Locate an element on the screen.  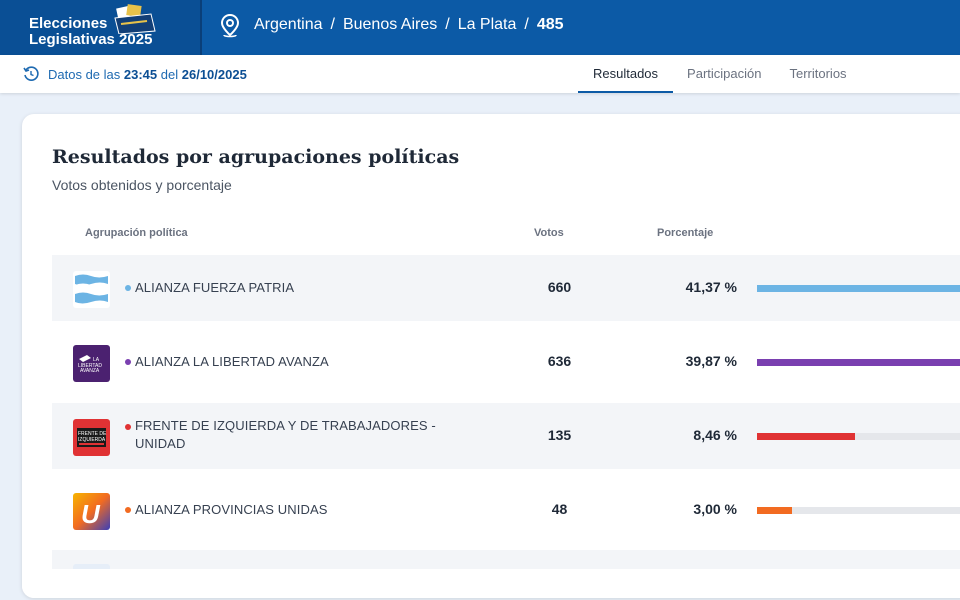
percent-value: 8,46 % is located at coordinates (715, 435).